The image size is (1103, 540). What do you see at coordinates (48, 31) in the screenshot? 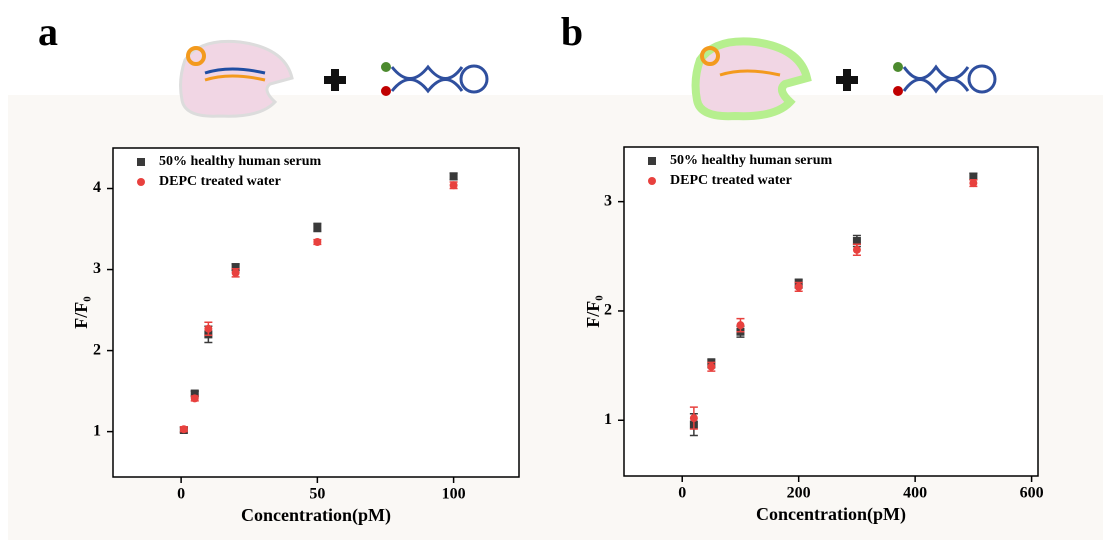
I see `panel-label: a` at bounding box center [48, 31].